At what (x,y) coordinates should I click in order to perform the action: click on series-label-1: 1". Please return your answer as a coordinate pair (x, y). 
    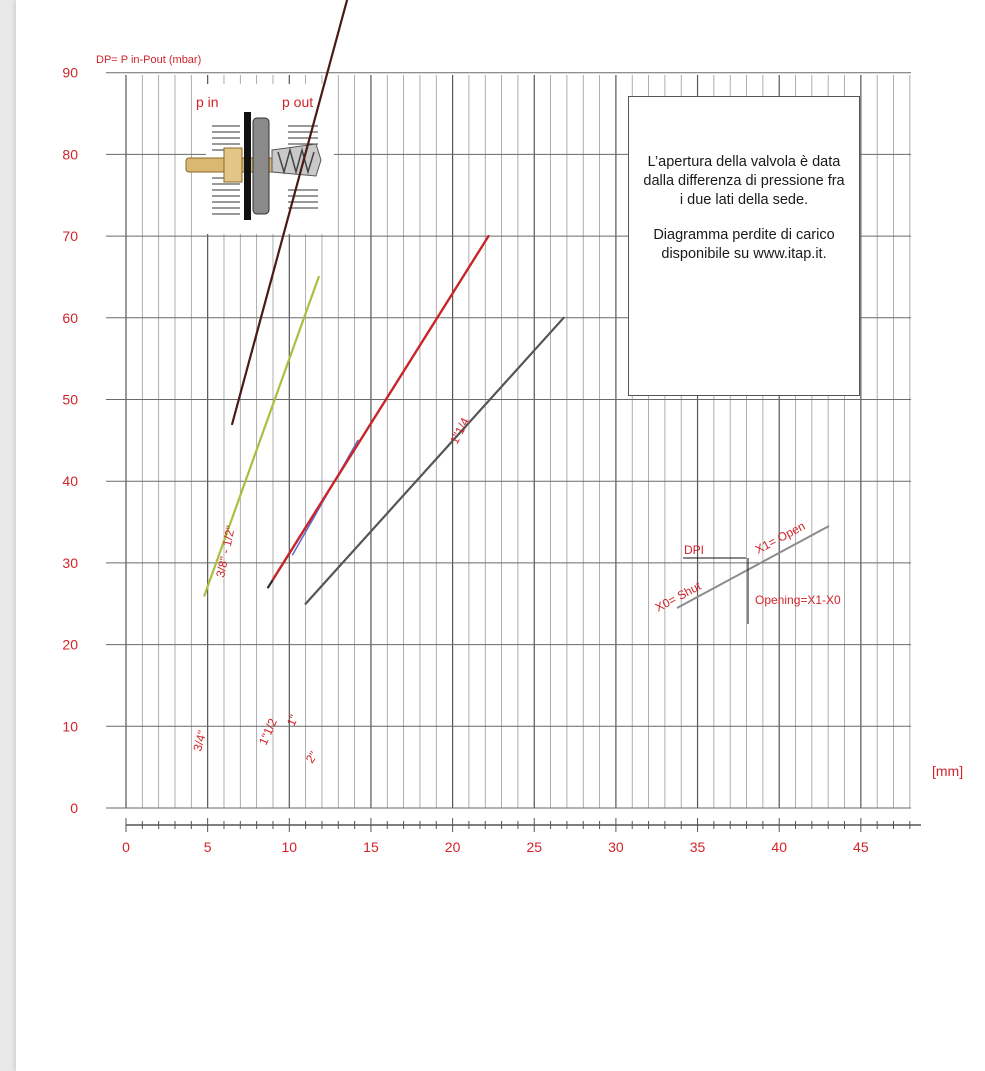
    Looking at the image, I should click on (292, 721).